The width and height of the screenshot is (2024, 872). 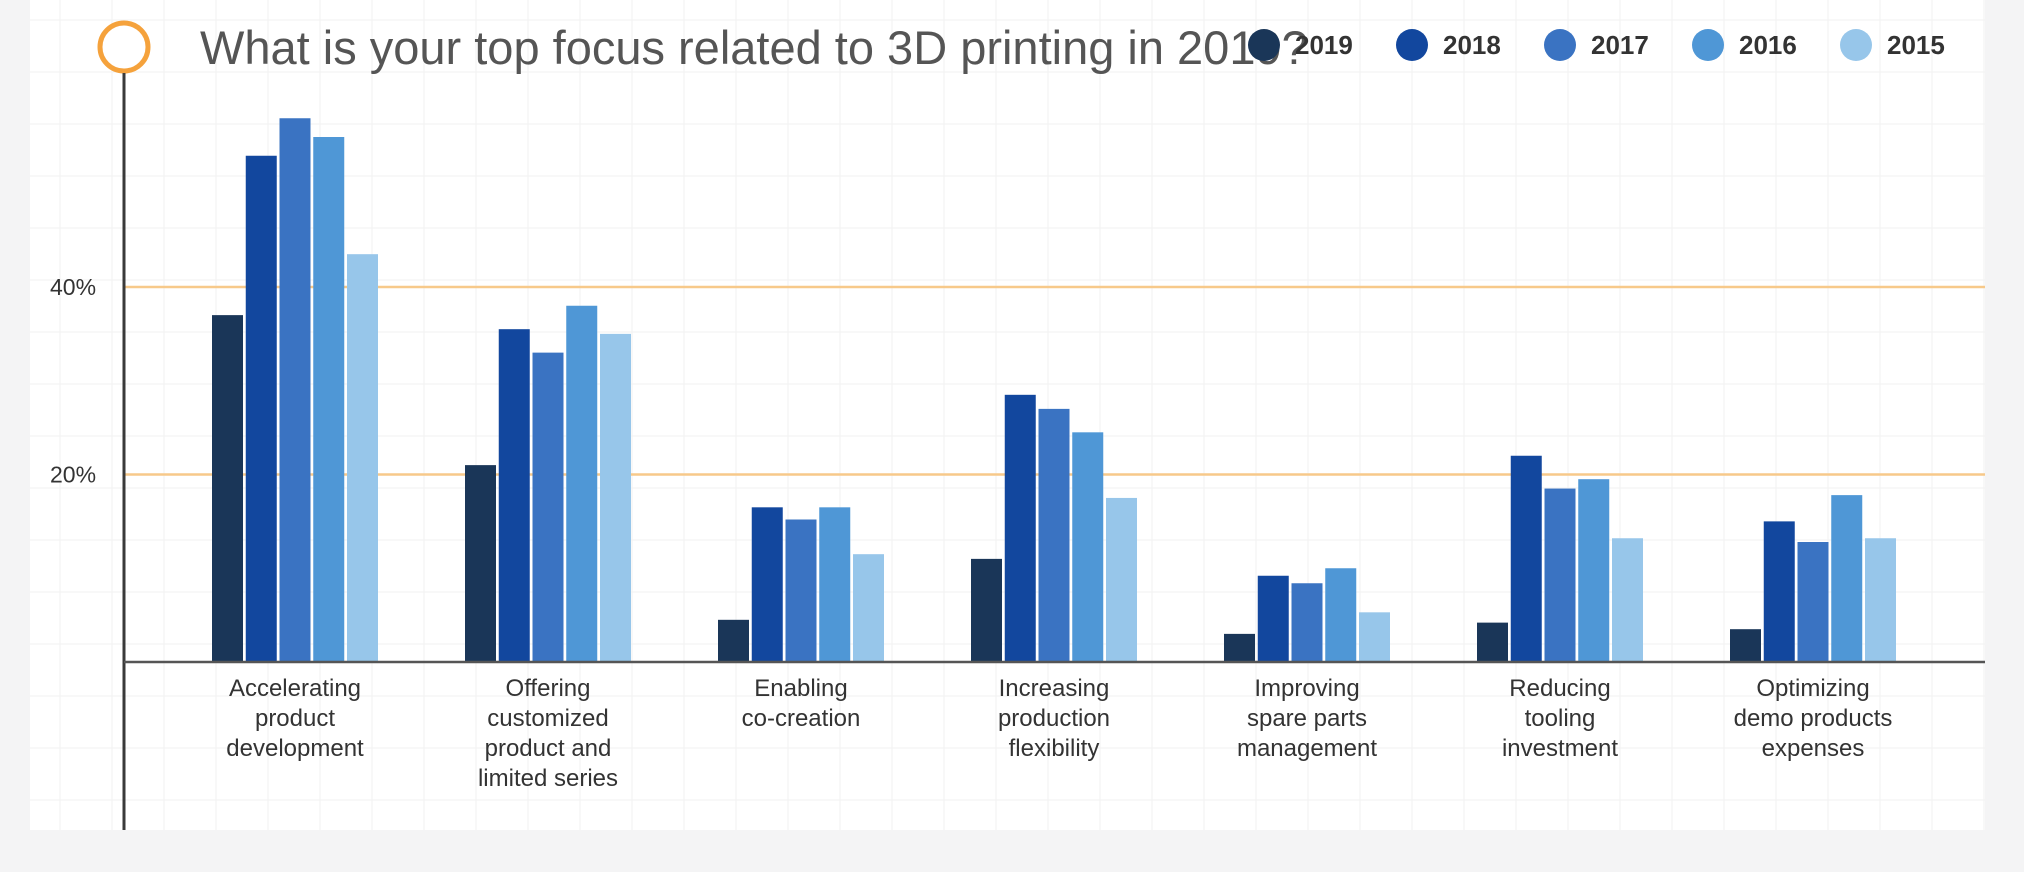 What do you see at coordinates (548, 688) in the screenshot?
I see `category-label: Offering` at bounding box center [548, 688].